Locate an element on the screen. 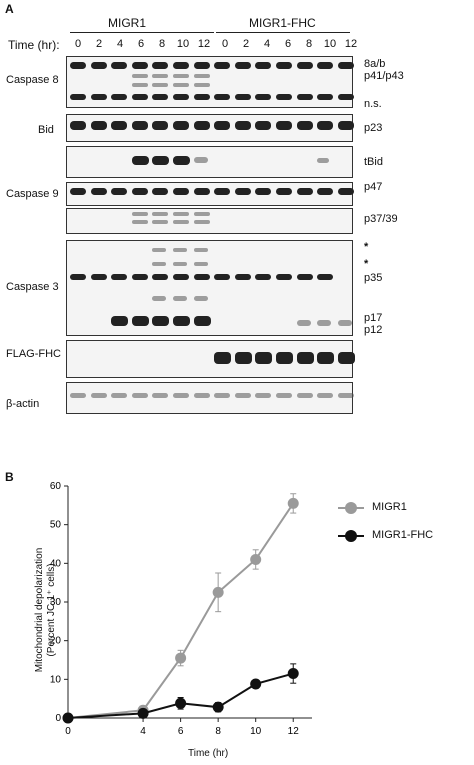  x-tick-label: 4 is located at coordinates (143, 731).